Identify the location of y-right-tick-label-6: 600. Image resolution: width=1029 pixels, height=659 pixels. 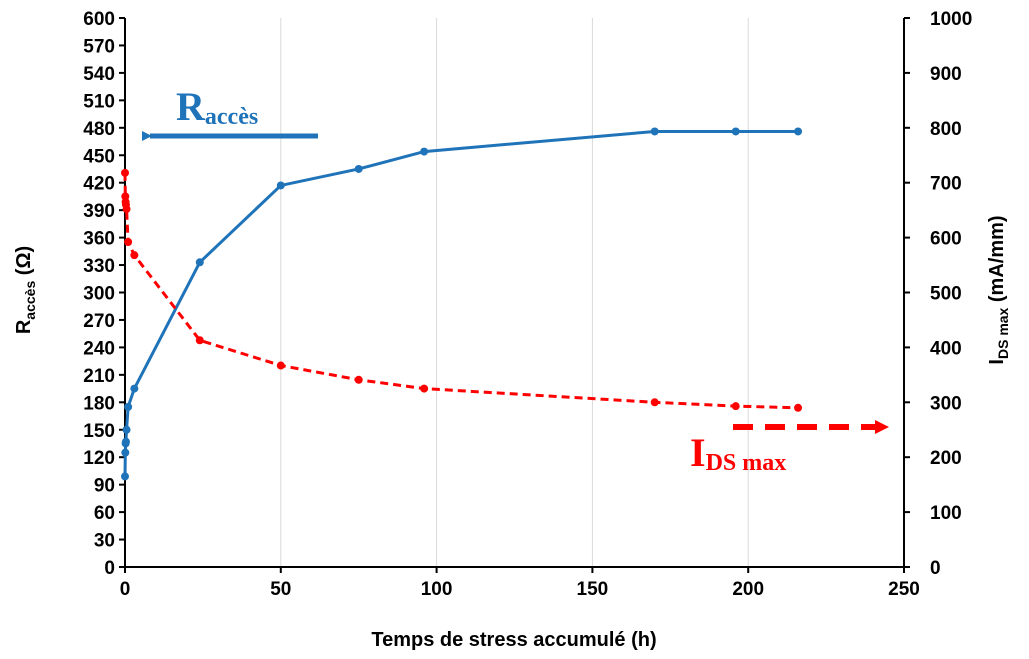
(946, 239).